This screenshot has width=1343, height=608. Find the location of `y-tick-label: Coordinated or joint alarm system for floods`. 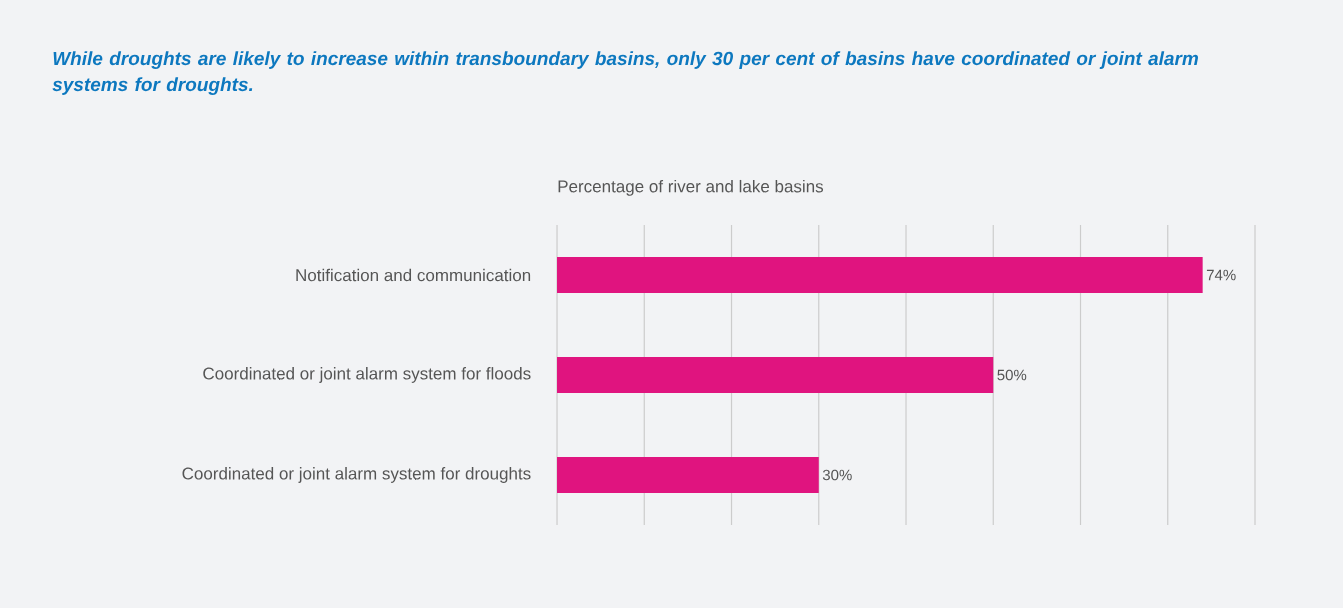

y-tick-label: Coordinated or joint alarm system for floods is located at coordinates (367, 375).